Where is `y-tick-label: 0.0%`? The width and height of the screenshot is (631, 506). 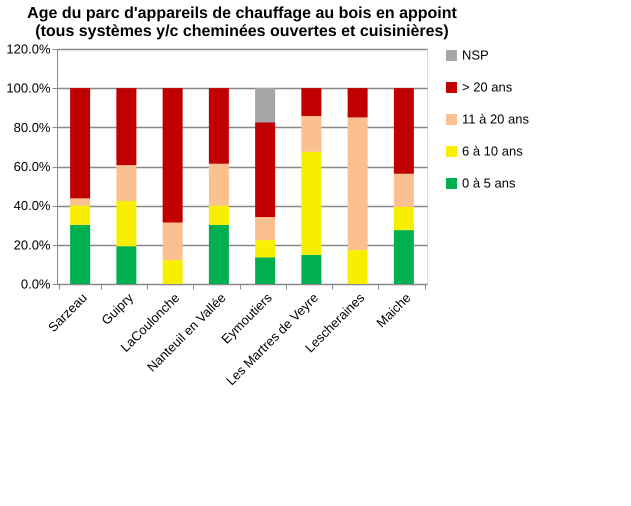
y-tick-label: 0.0% is located at coordinates (35, 284).